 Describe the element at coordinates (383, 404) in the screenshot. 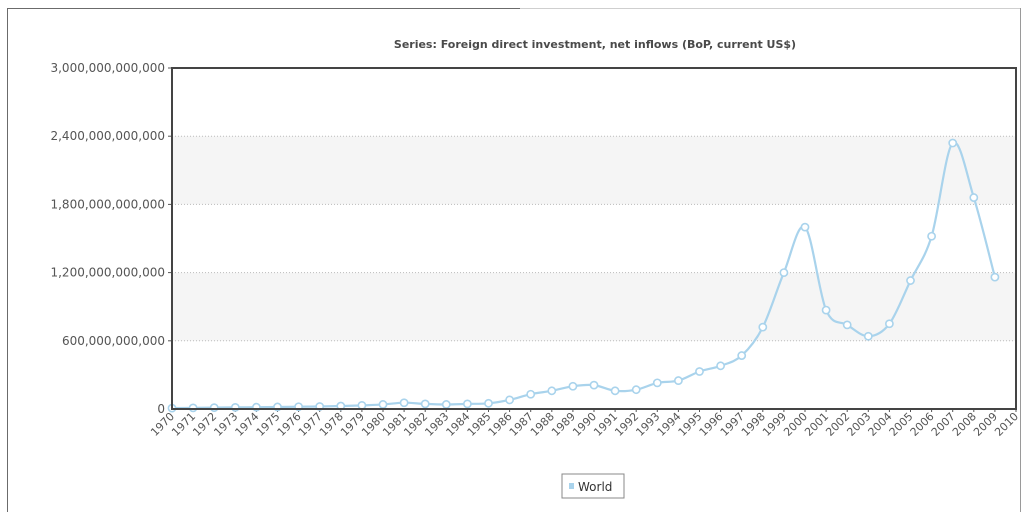

I see `data-point-1980` at that location.